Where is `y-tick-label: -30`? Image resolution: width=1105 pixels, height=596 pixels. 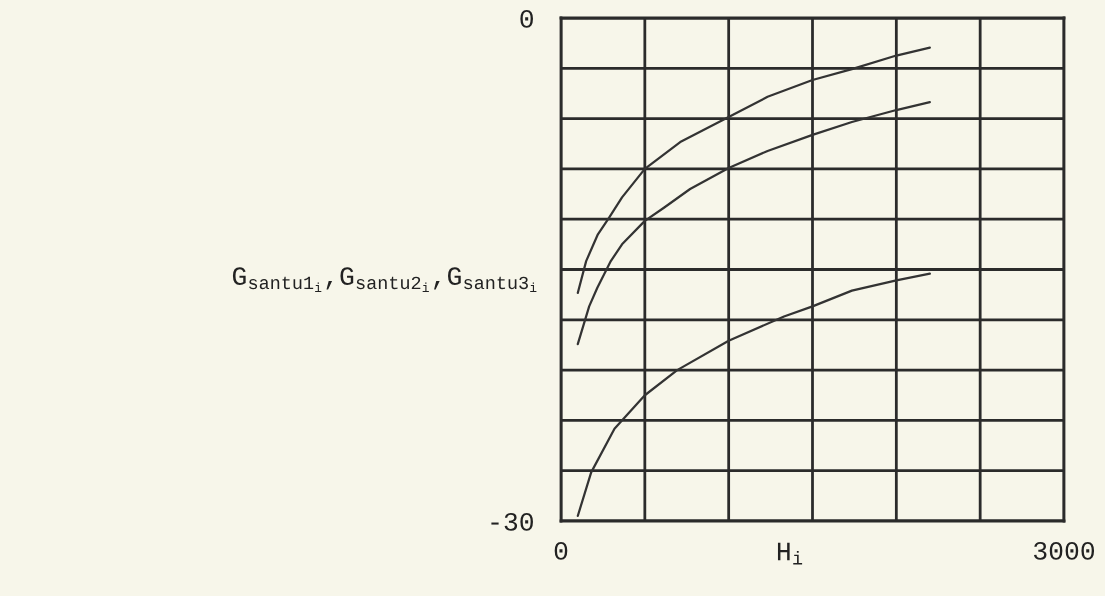 y-tick-label: -30 is located at coordinates (512, 521).